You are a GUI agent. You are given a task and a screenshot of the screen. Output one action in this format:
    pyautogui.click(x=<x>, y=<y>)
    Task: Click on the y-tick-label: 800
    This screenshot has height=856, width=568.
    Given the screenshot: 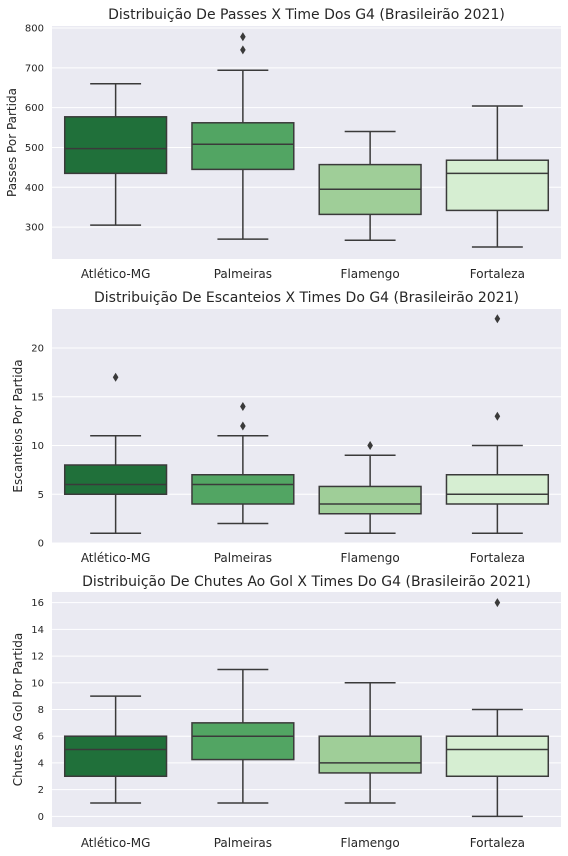 What is the action you would take?
    pyautogui.click(x=34, y=28)
    